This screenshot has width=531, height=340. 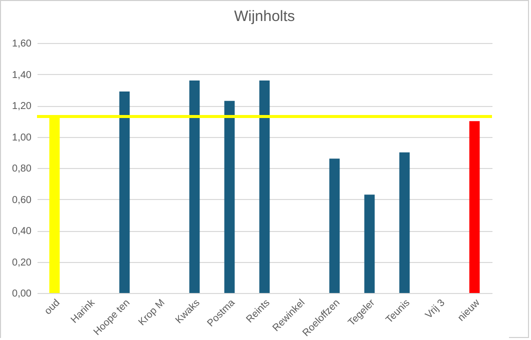 What do you see at coordinates (22, 44) in the screenshot?
I see `y-tick-label: 1,60` at bounding box center [22, 44].